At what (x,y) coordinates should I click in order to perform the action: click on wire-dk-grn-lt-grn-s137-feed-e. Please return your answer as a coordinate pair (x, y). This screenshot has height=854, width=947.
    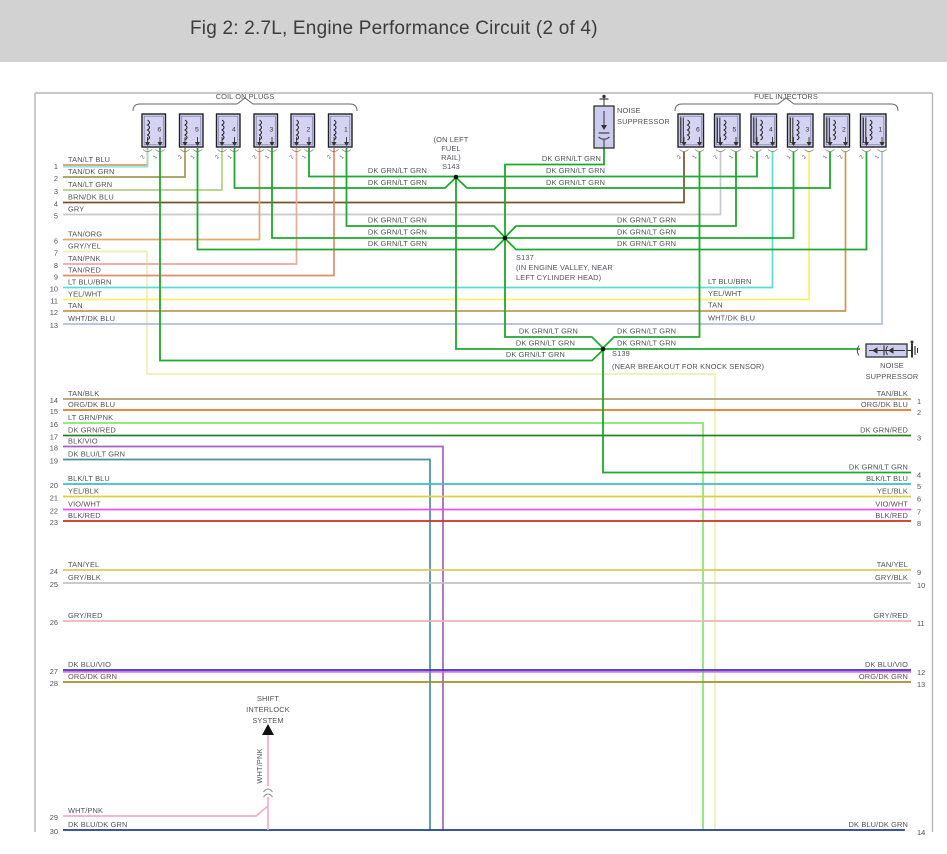
    Looking at the image, I should click on (533, 193).